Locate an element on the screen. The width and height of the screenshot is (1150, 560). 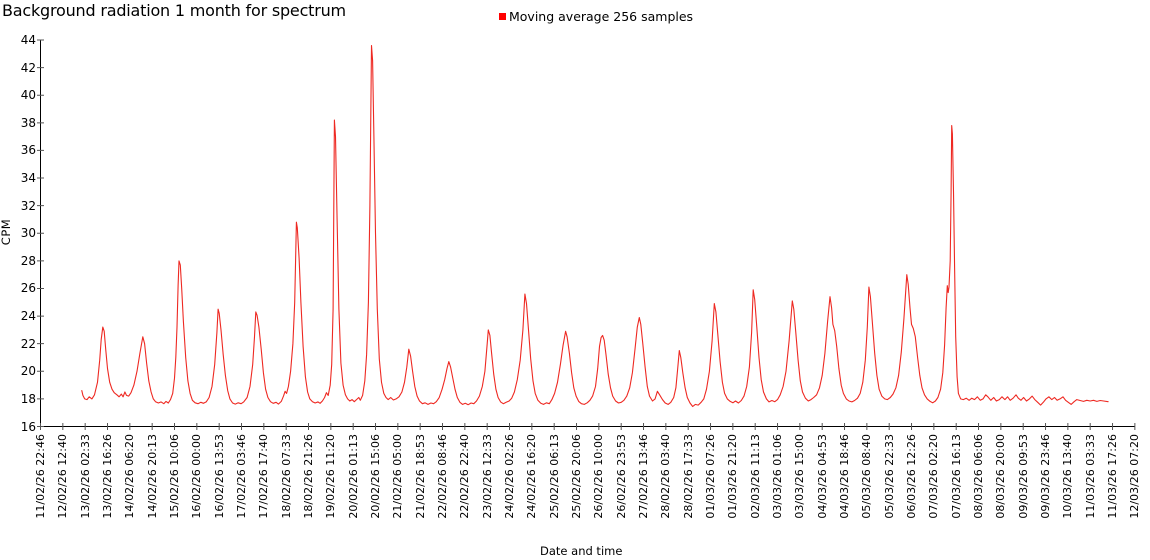
x-tick-label: 22/02/26 08:46 is located at coordinates (442, 476).